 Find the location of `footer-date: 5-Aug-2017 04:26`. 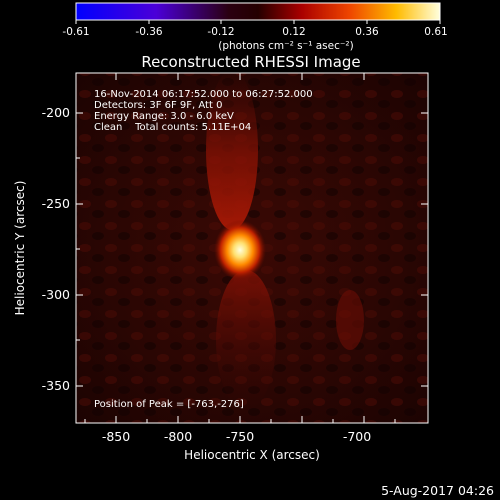

footer-date: 5-Aug-2017 04:26 is located at coordinates (437, 490).